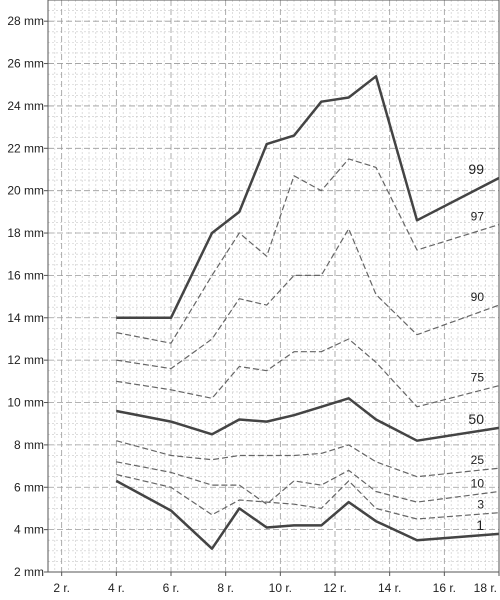 This screenshot has height=600, width=500. What do you see at coordinates (476, 169) in the screenshot?
I see `series-label-p99: 99` at bounding box center [476, 169].